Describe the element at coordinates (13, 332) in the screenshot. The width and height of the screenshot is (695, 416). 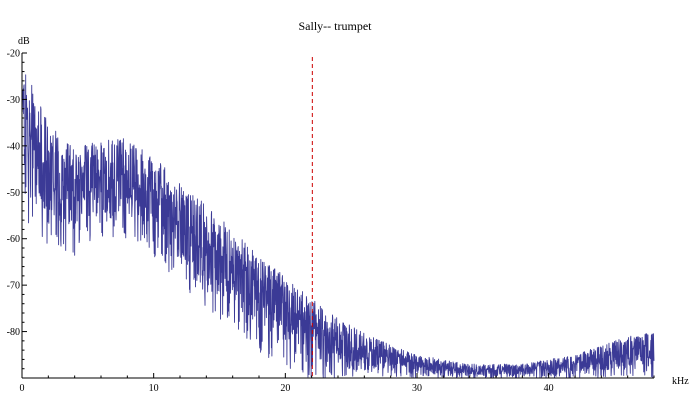
I see `y-tick-label: -80` at that location.